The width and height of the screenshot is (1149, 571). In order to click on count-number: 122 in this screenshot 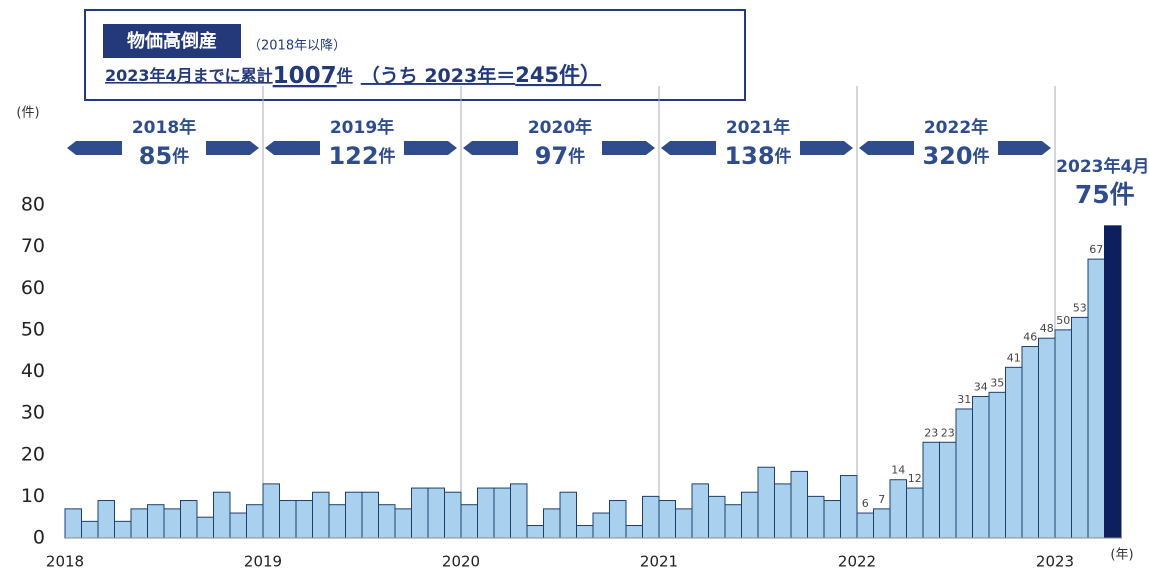, I will do `click(353, 156)`.